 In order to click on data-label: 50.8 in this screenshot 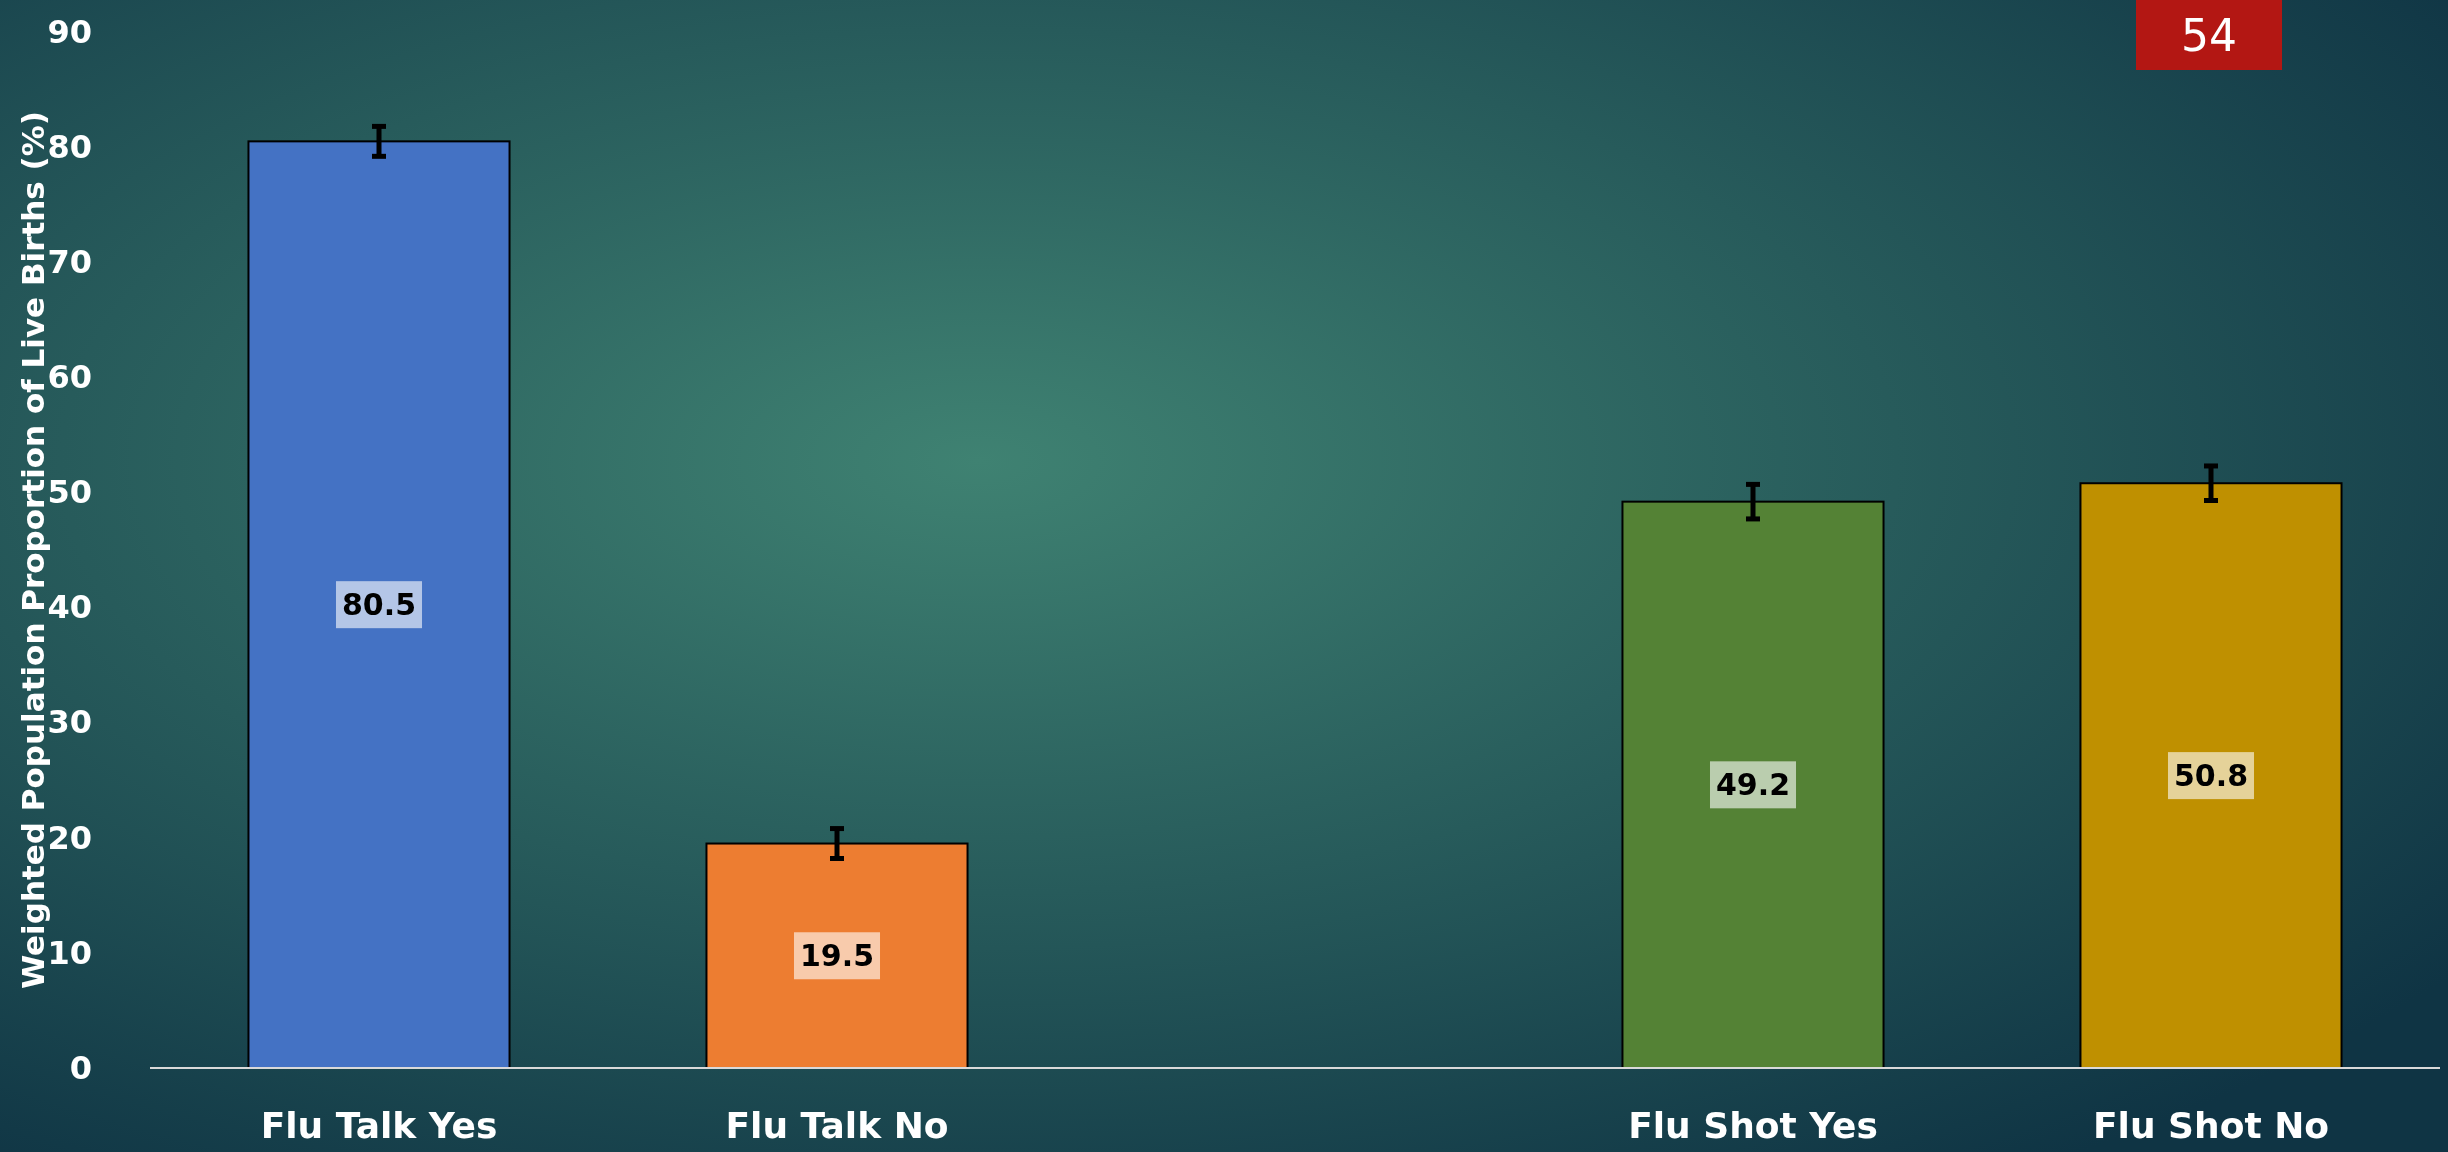, I will do `click(2211, 776)`.